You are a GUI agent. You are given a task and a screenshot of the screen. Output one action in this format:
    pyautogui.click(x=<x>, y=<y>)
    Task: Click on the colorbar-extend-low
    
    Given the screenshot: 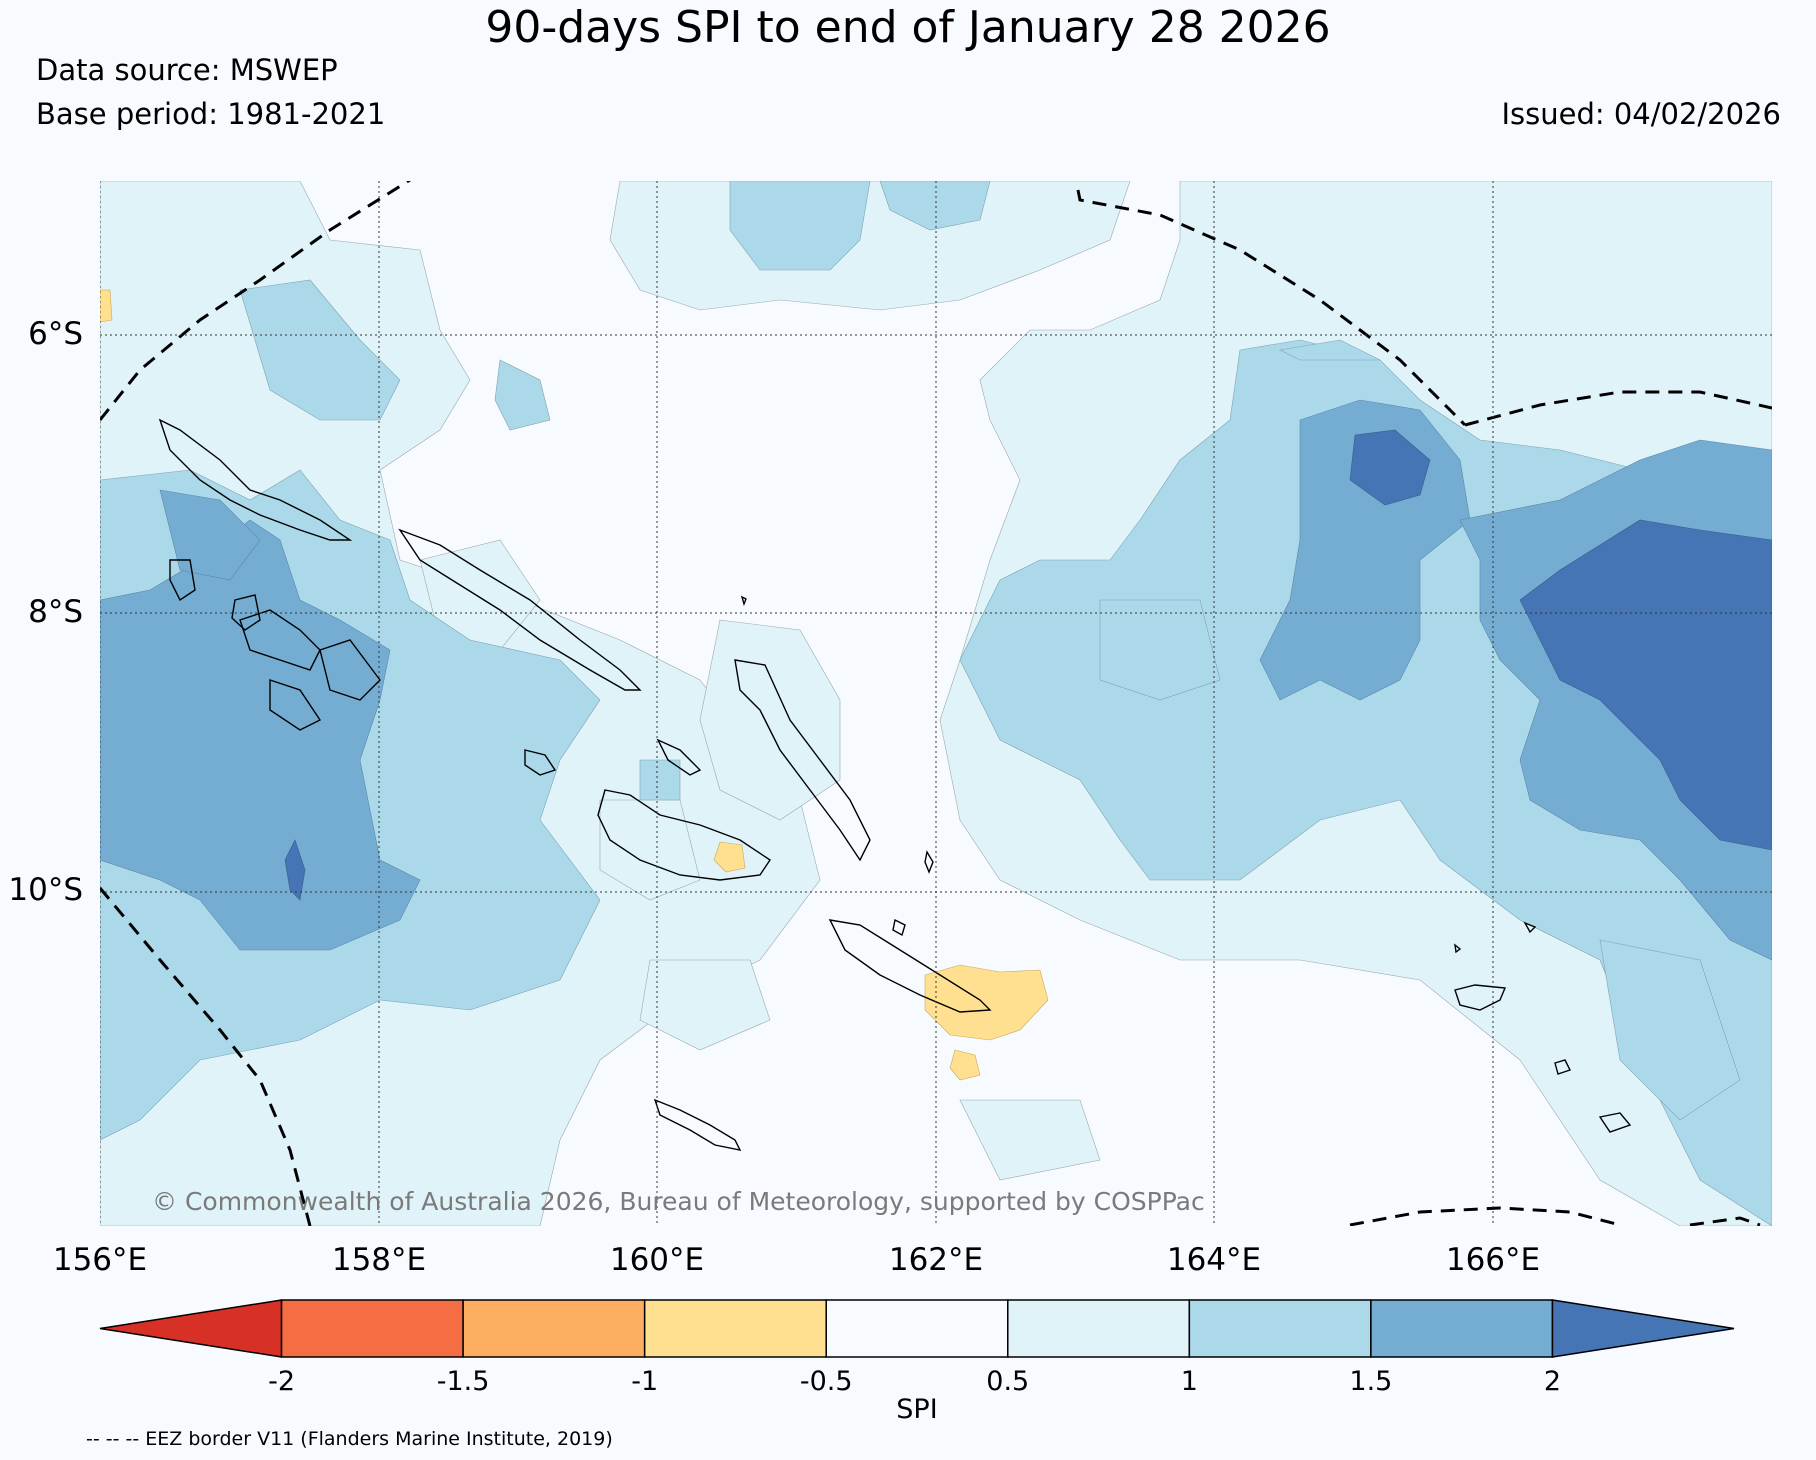 What is the action you would take?
    pyautogui.click(x=191, y=1328)
    